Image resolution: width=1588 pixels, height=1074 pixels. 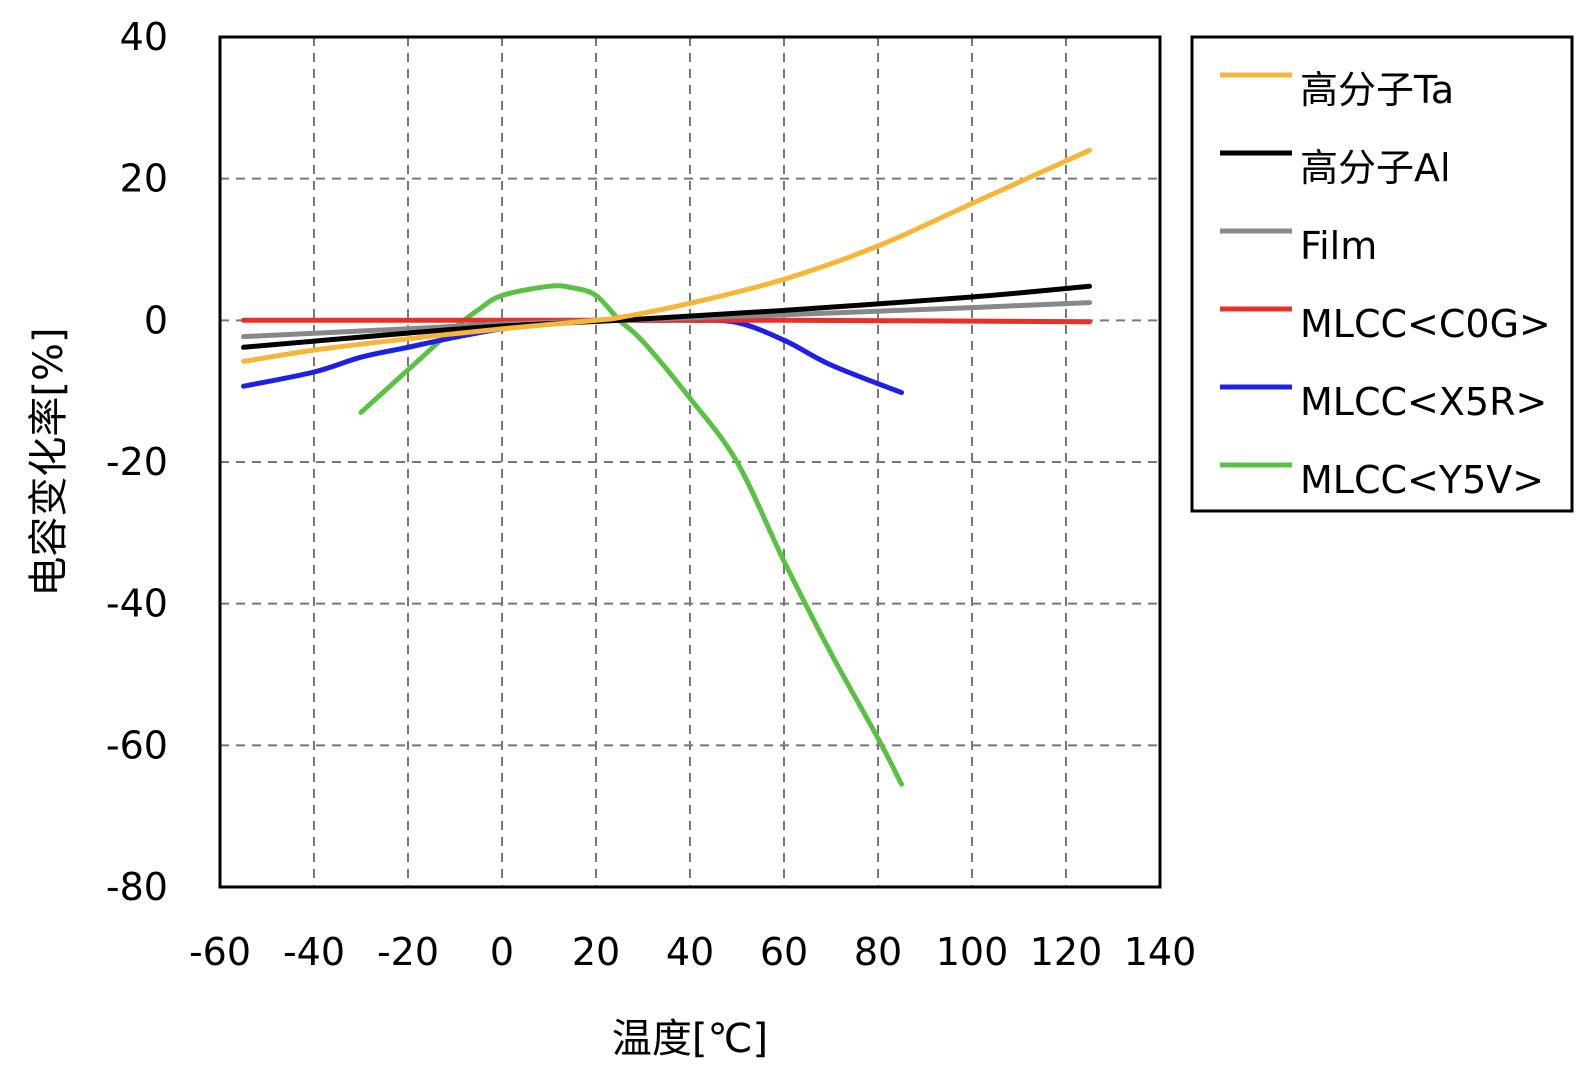 What do you see at coordinates (49, 461) in the screenshot?
I see `y-axis-title: 电容变化率[%]` at bounding box center [49, 461].